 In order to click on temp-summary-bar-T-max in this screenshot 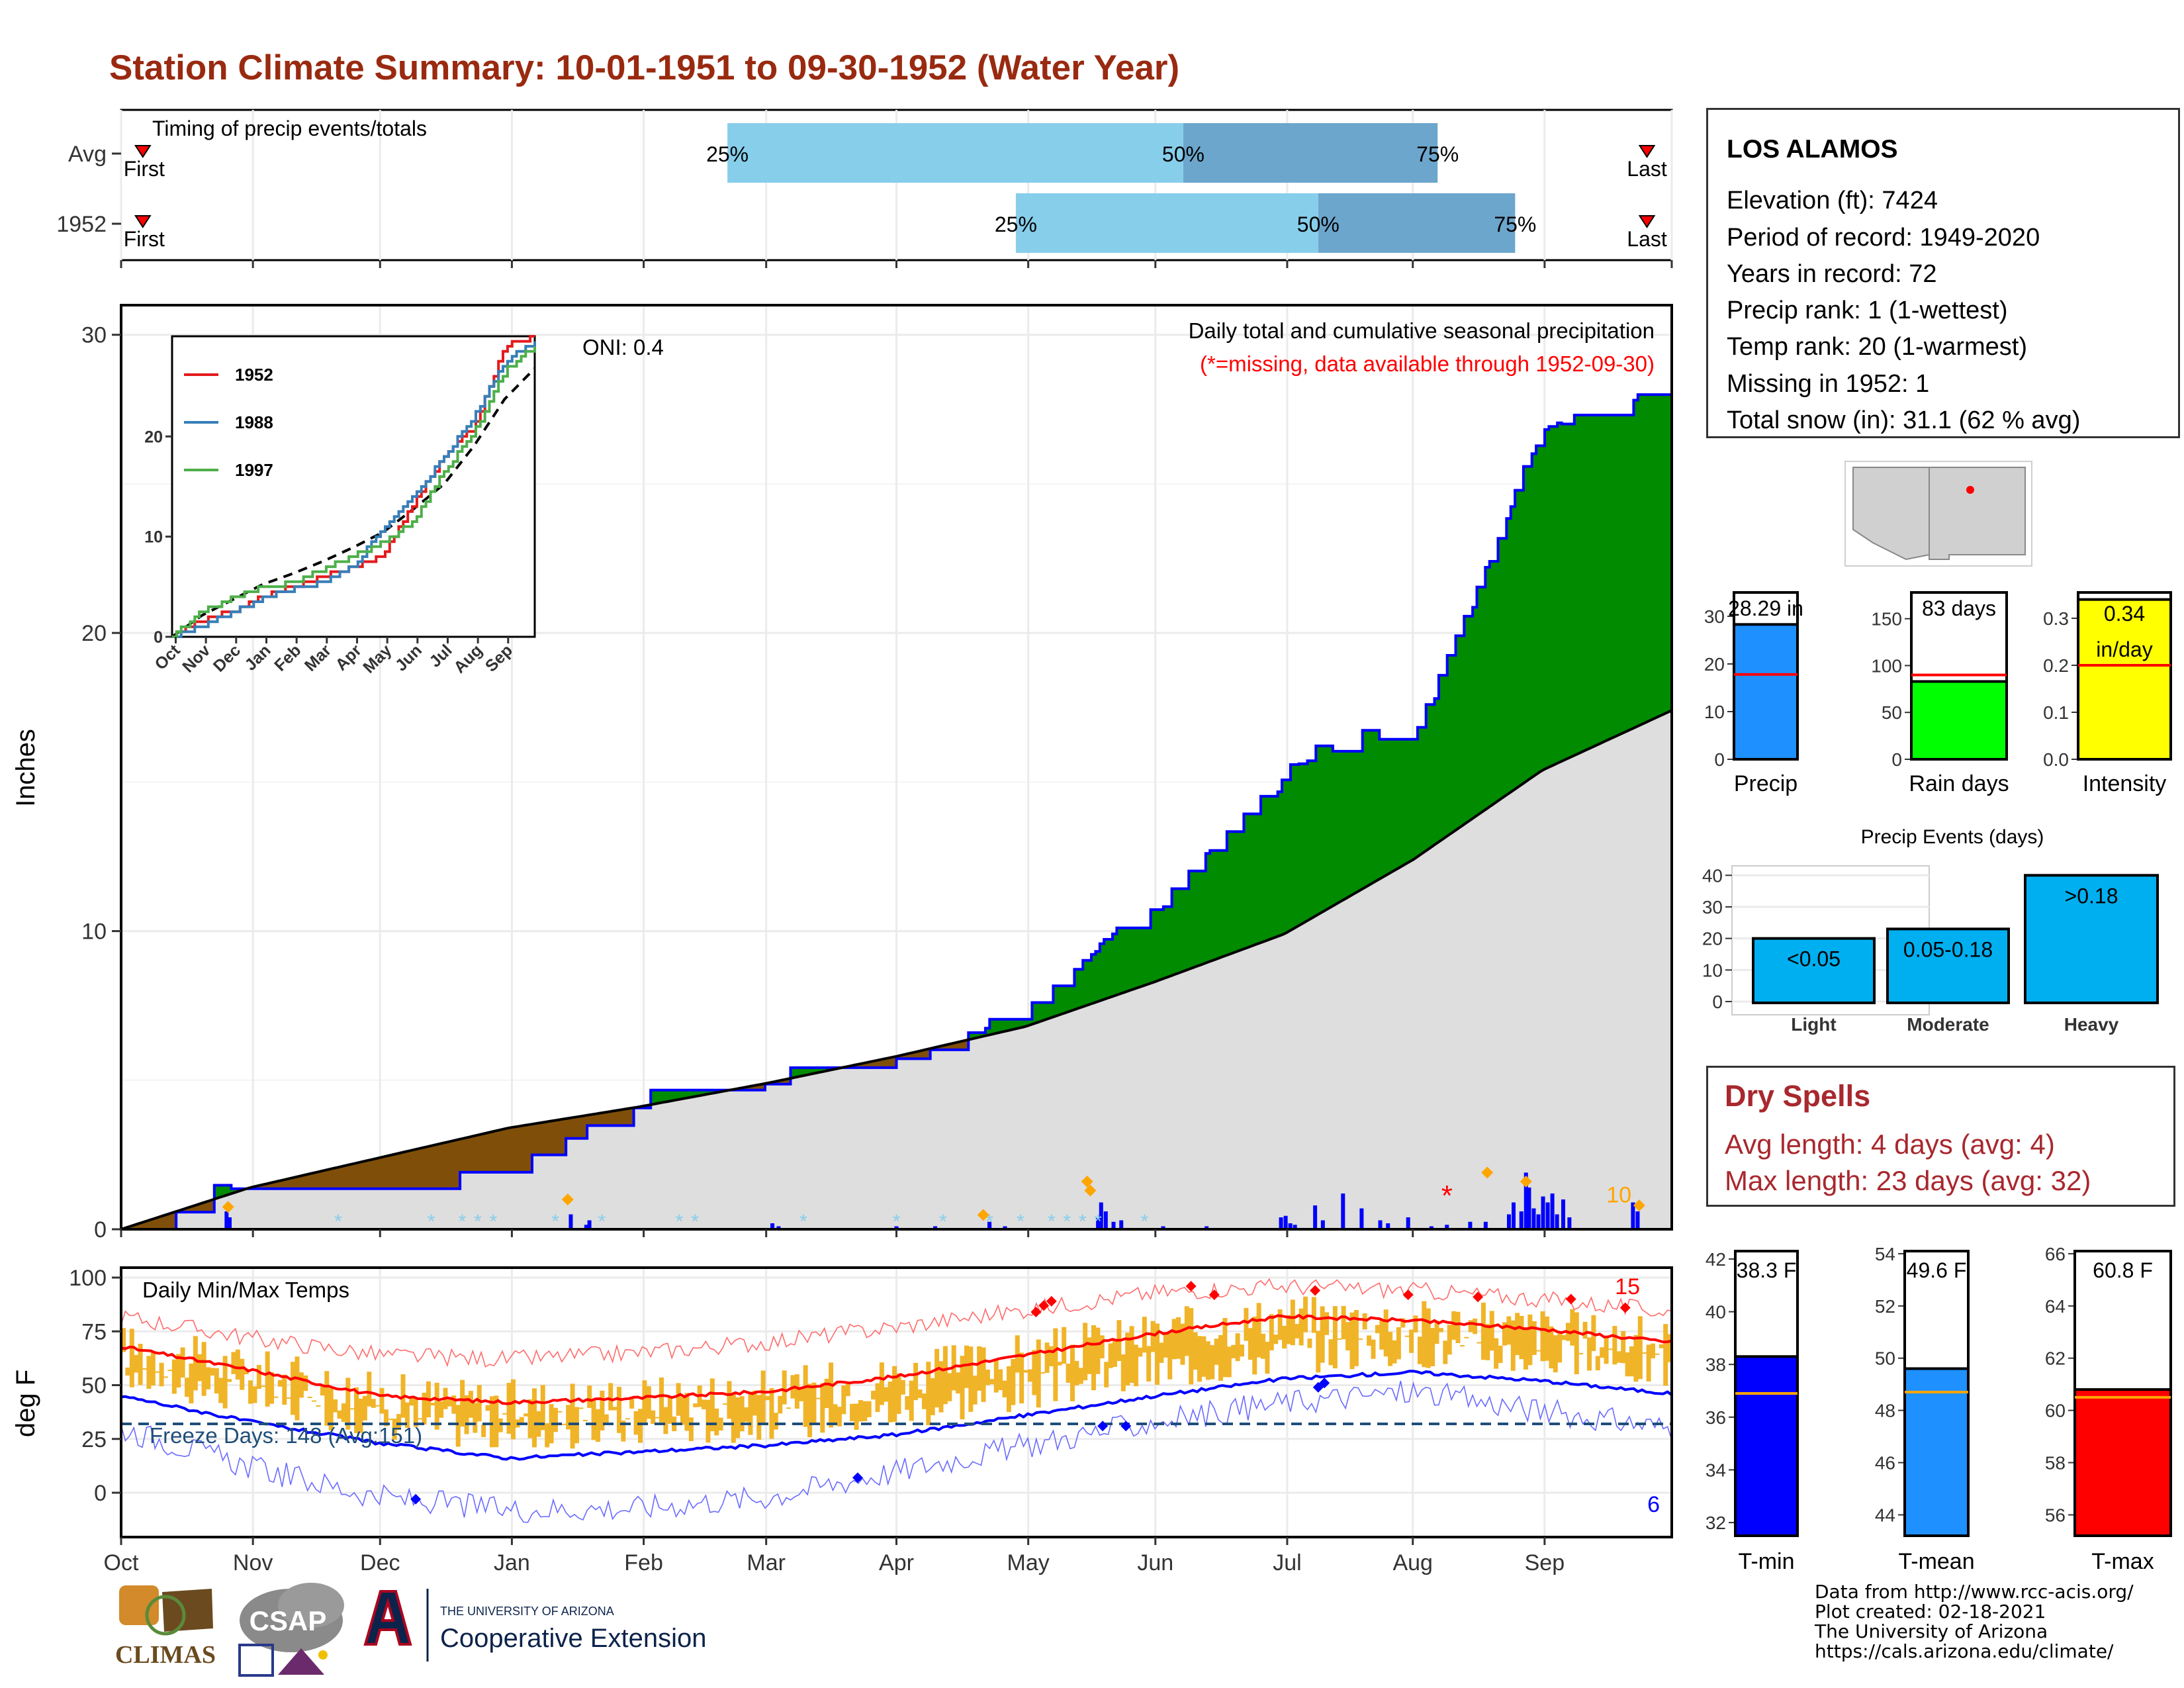, I will do `click(2122, 1462)`.